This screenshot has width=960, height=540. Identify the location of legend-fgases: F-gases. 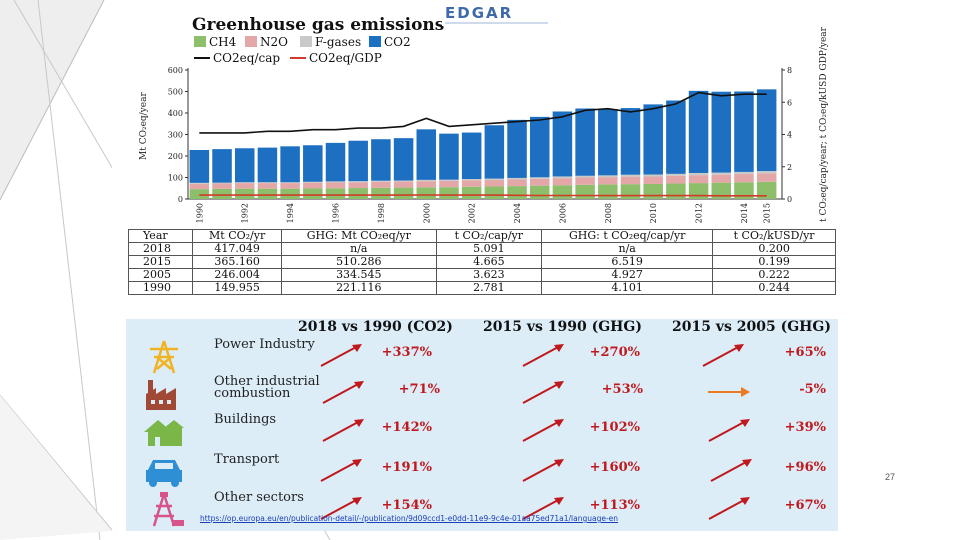
(338, 42).